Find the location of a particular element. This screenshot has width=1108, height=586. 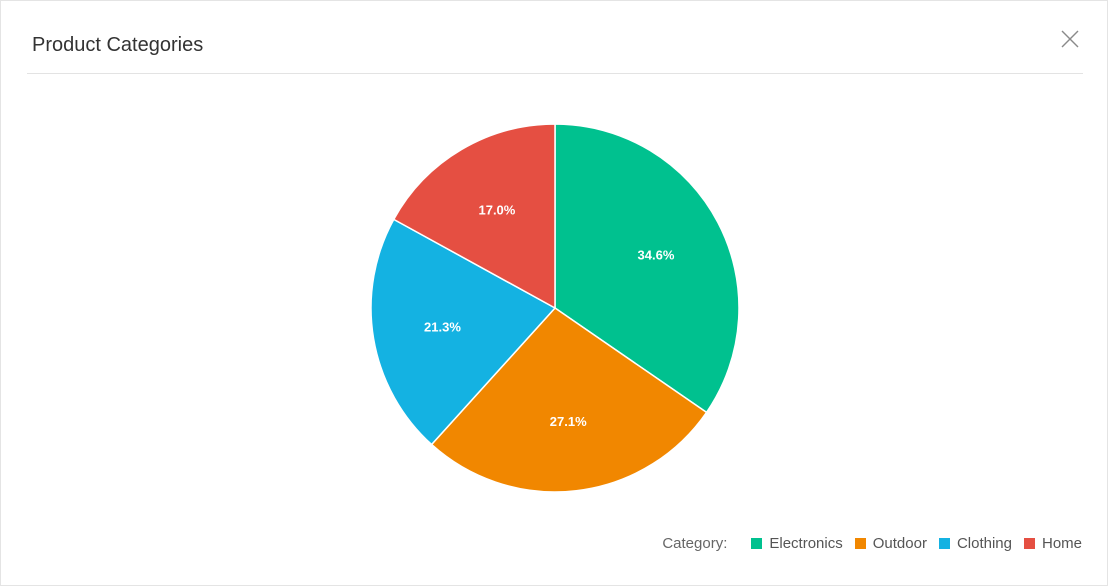

legend-item-home: Home is located at coordinates (1052, 543).